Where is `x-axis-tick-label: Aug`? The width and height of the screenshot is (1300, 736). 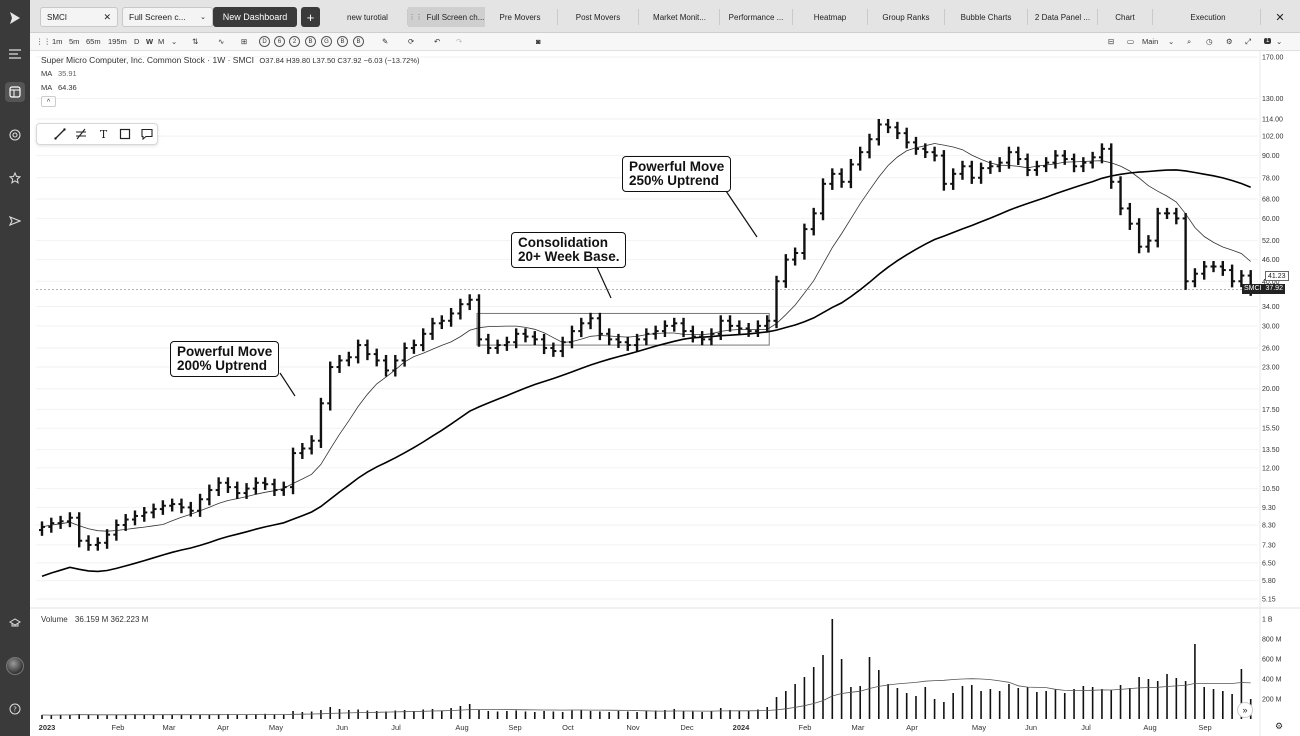
x-axis-tick-label: Aug is located at coordinates (1149, 727).